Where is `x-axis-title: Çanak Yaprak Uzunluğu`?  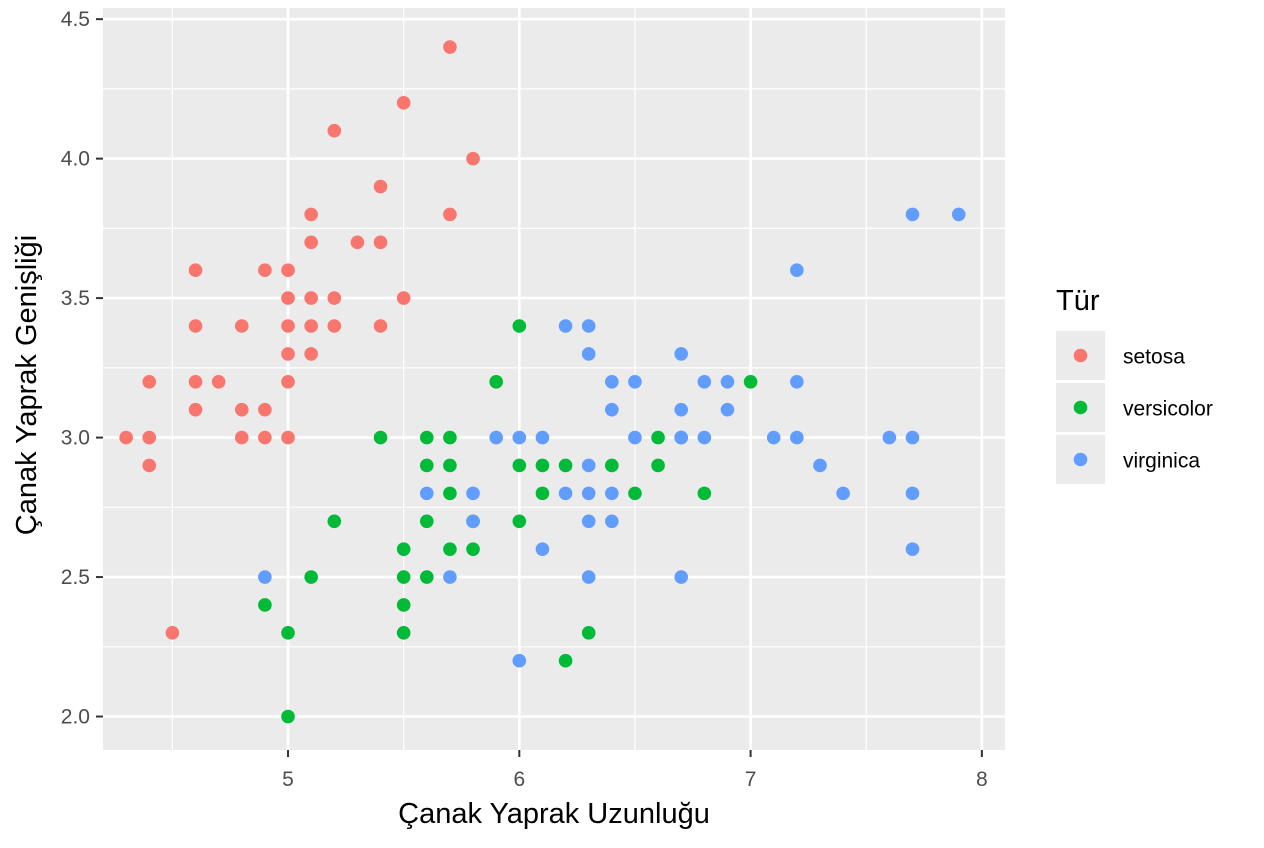 x-axis-title: Çanak Yaprak Uzunluğu is located at coordinates (554, 814).